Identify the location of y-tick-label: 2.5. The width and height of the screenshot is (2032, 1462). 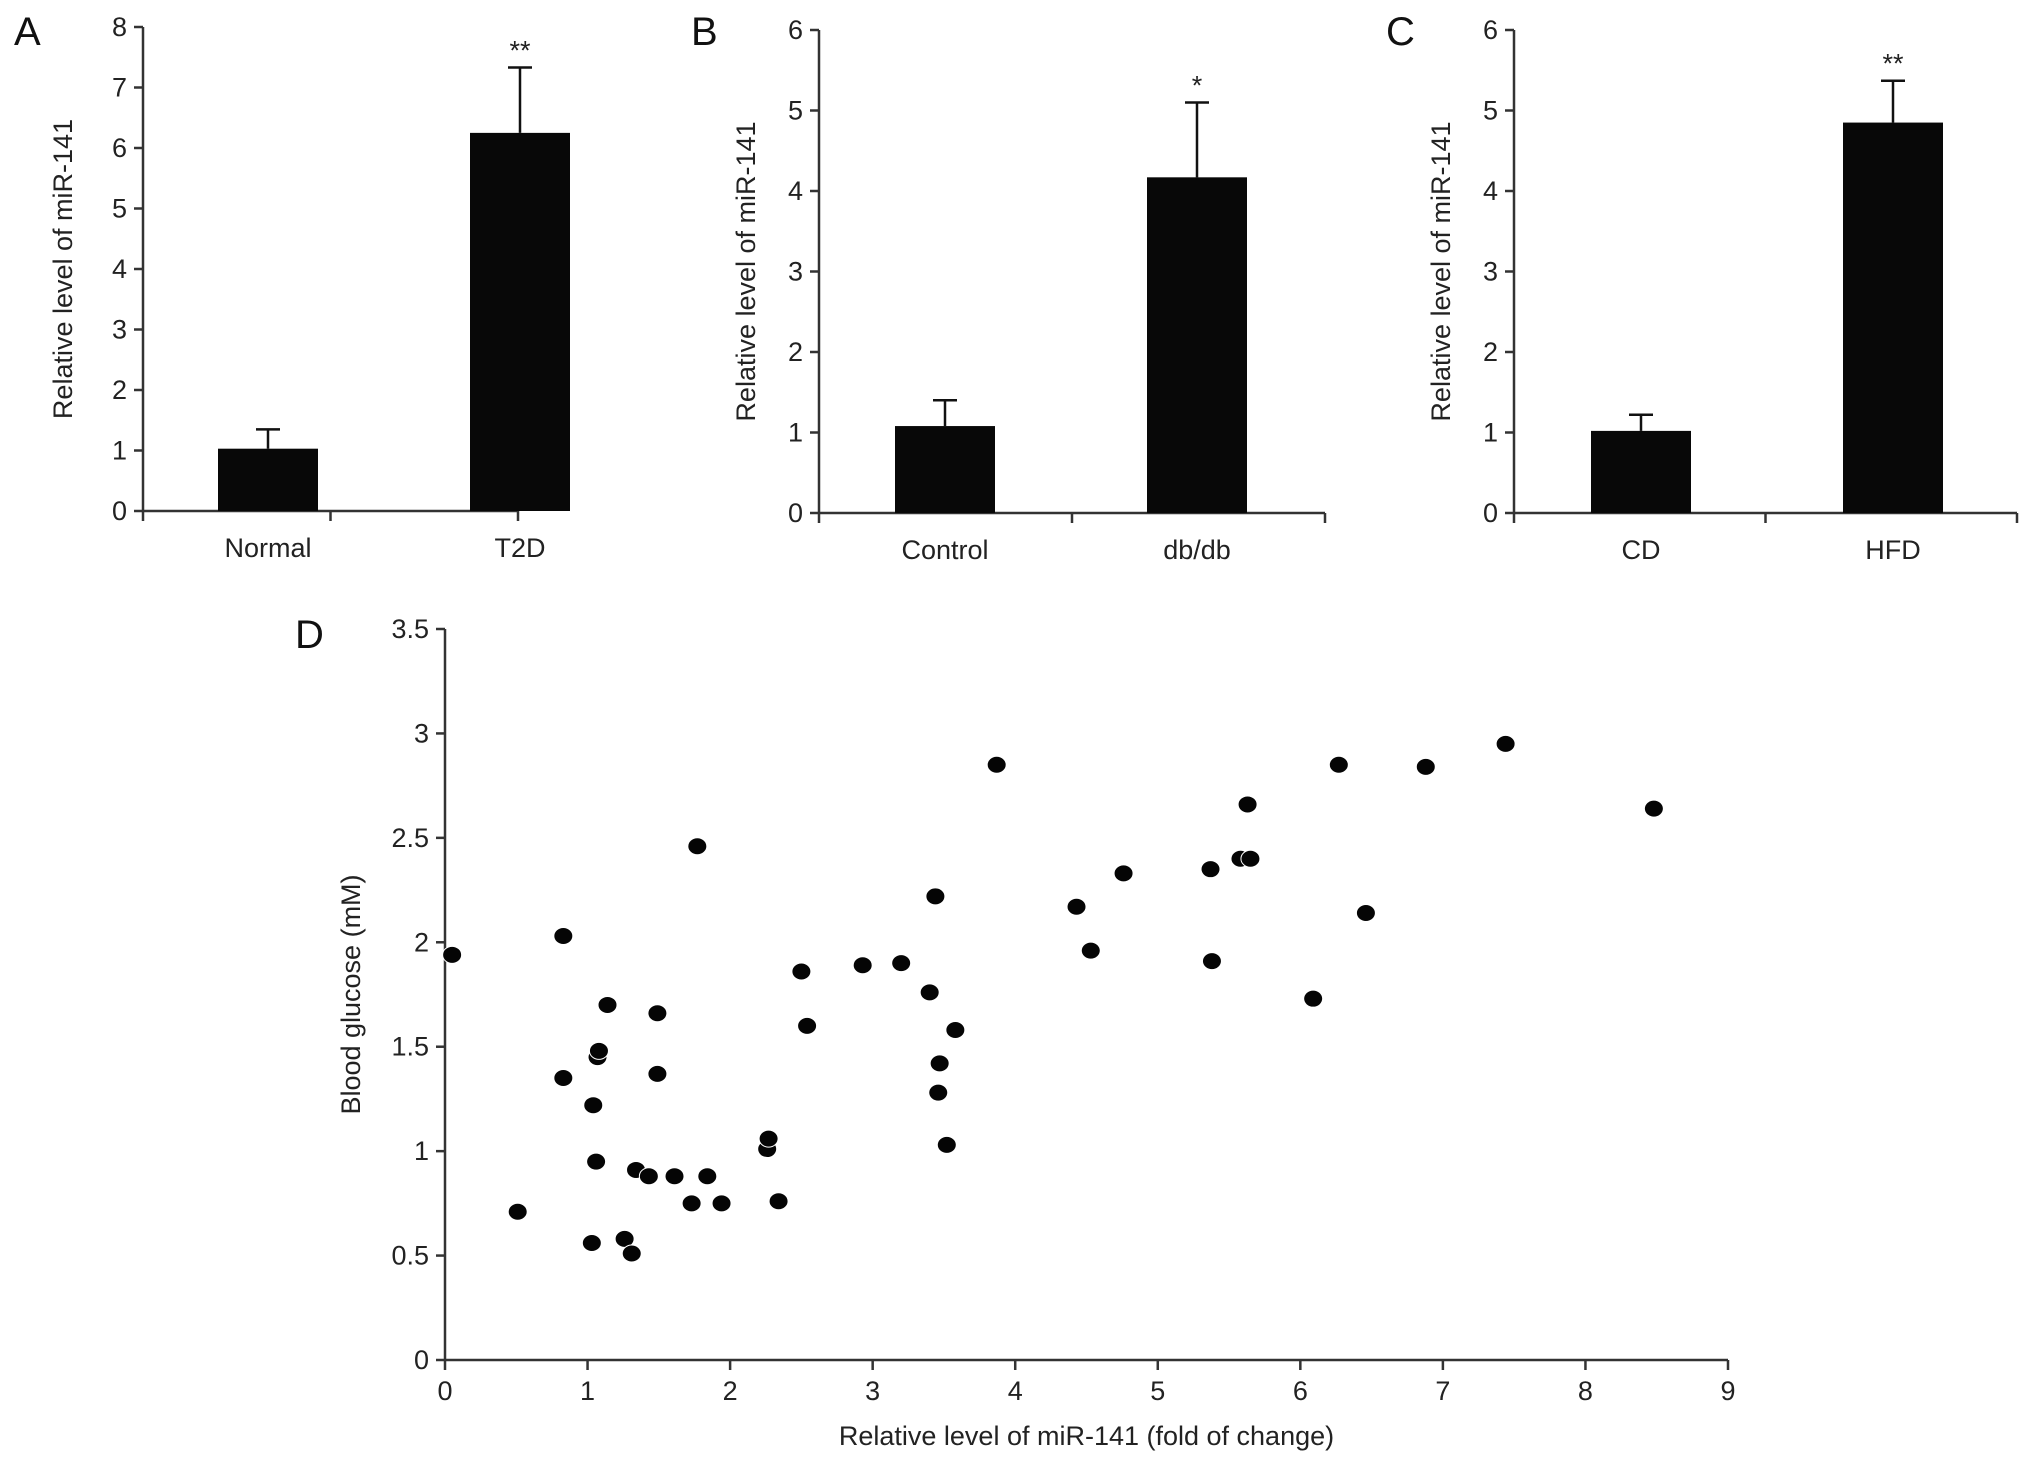
(410, 838).